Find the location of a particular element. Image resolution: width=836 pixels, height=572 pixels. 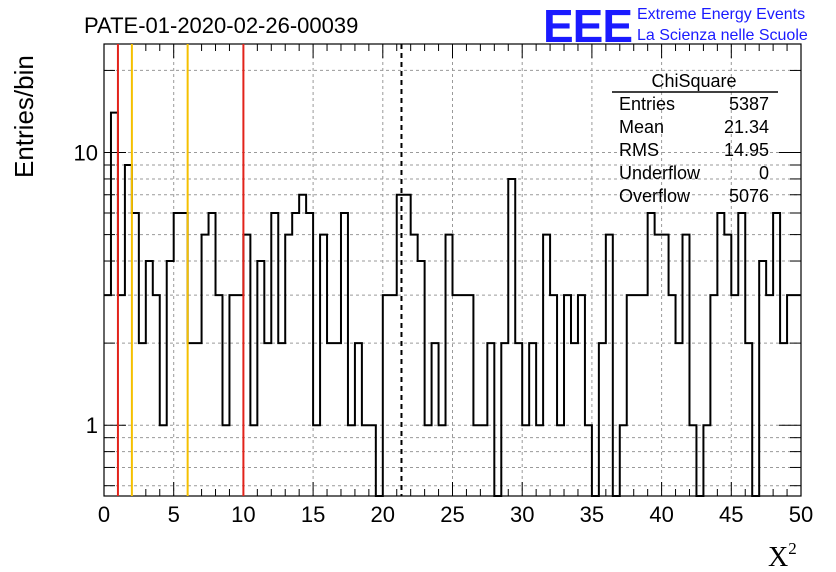

eee-logo-mark: EEE is located at coordinates (587, 26).